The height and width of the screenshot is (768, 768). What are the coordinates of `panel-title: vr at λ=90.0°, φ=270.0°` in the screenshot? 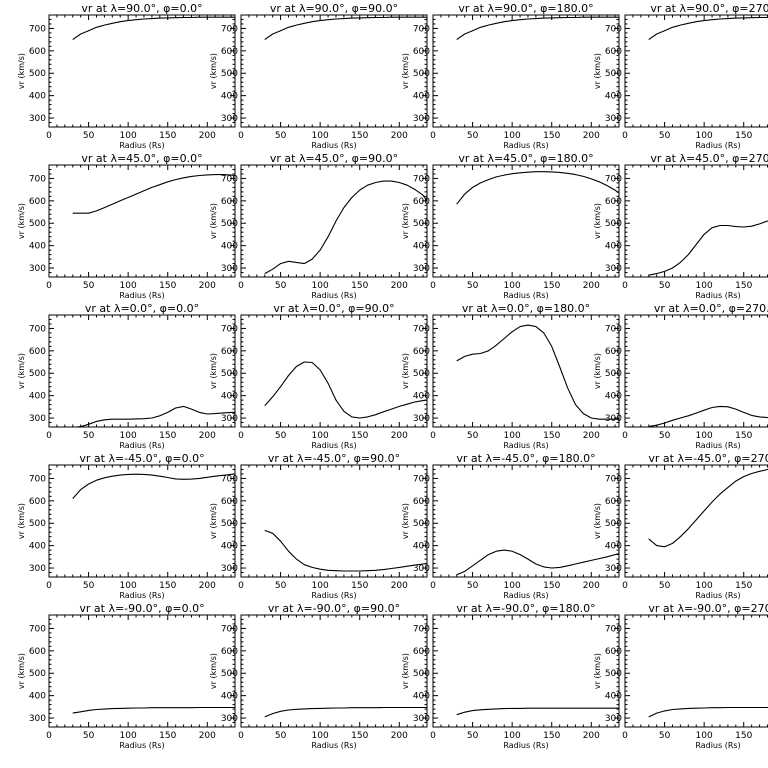 It's located at (709, 8).